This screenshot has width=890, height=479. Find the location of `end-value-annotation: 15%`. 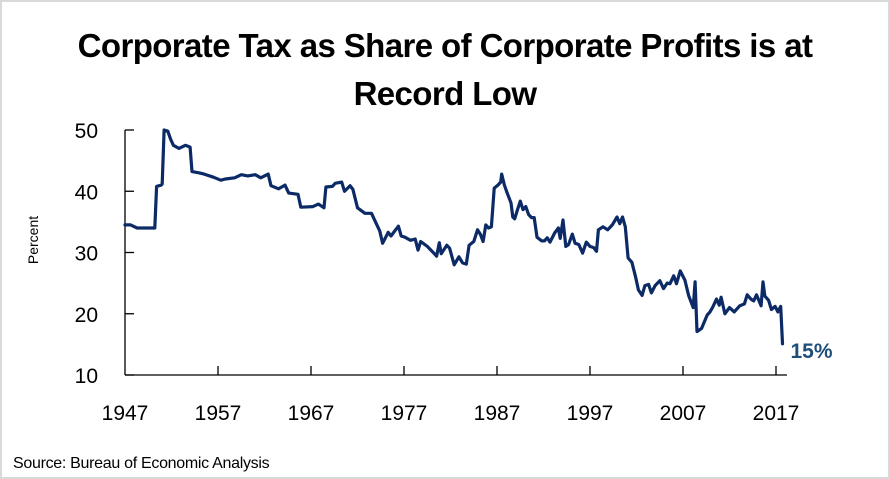

end-value-annotation: 15% is located at coordinates (812, 351).